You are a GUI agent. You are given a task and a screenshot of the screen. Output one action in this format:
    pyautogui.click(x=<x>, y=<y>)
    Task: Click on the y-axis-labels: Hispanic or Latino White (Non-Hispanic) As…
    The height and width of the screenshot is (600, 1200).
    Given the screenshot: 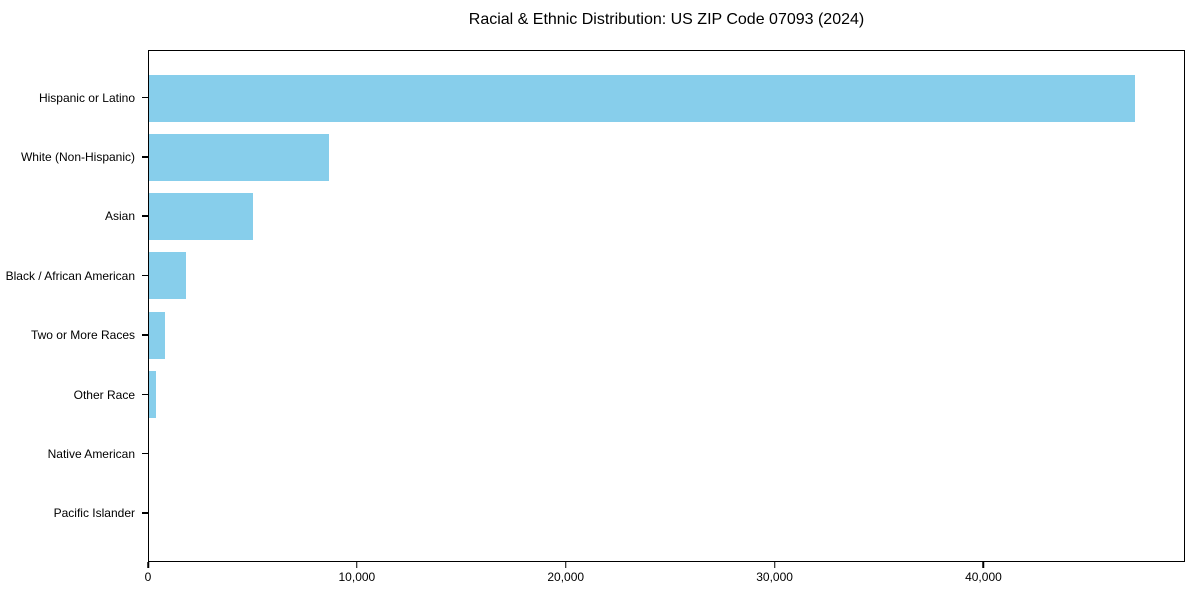 What is the action you would take?
    pyautogui.click(x=74, y=305)
    